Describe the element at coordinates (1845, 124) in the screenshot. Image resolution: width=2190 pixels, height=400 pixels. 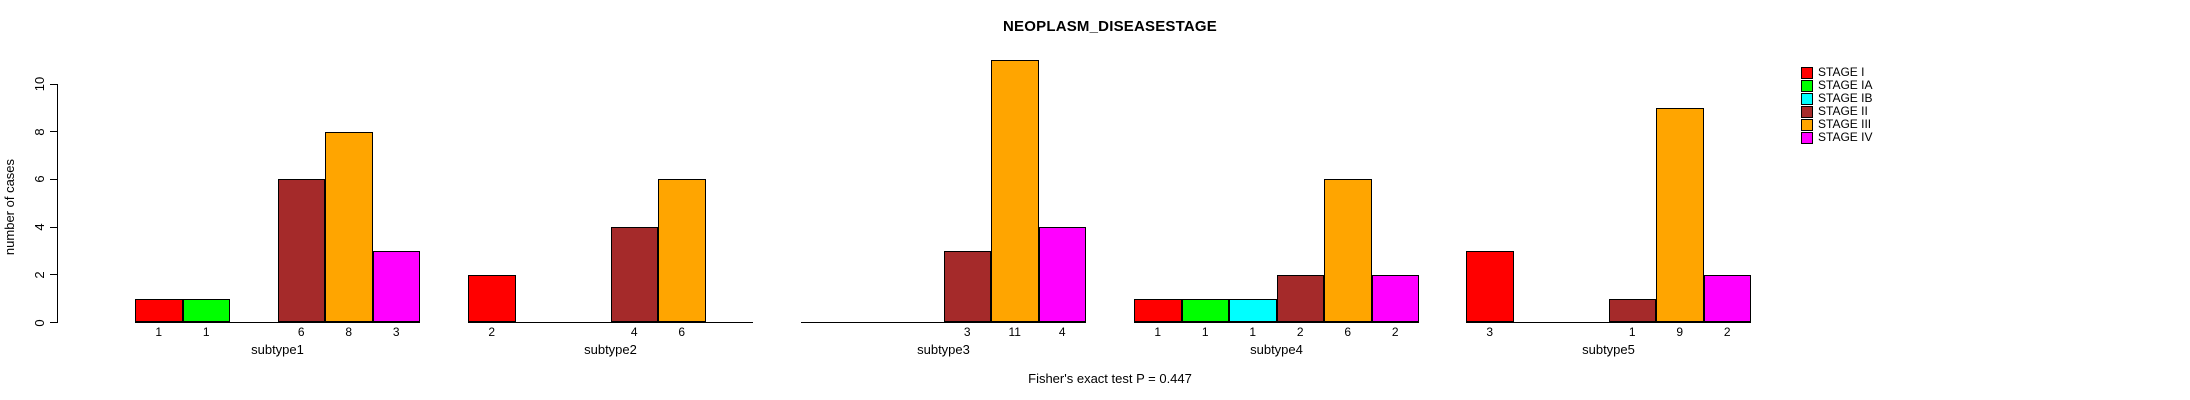
I see `legend-label: STAGE III` at that location.